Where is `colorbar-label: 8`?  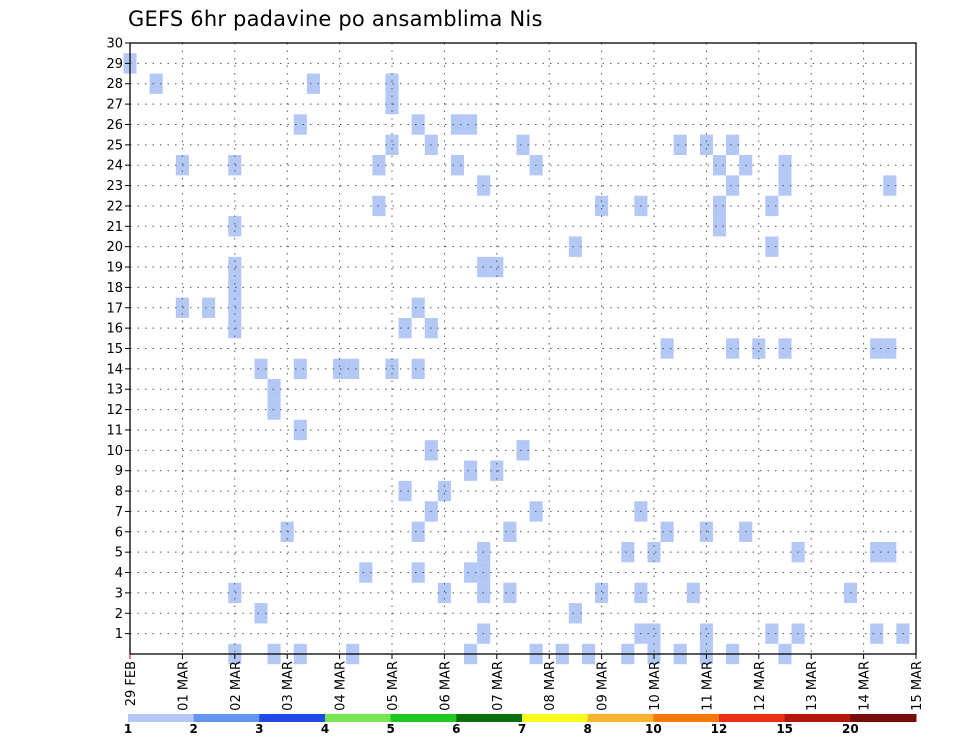 colorbar-label: 8 is located at coordinates (587, 729).